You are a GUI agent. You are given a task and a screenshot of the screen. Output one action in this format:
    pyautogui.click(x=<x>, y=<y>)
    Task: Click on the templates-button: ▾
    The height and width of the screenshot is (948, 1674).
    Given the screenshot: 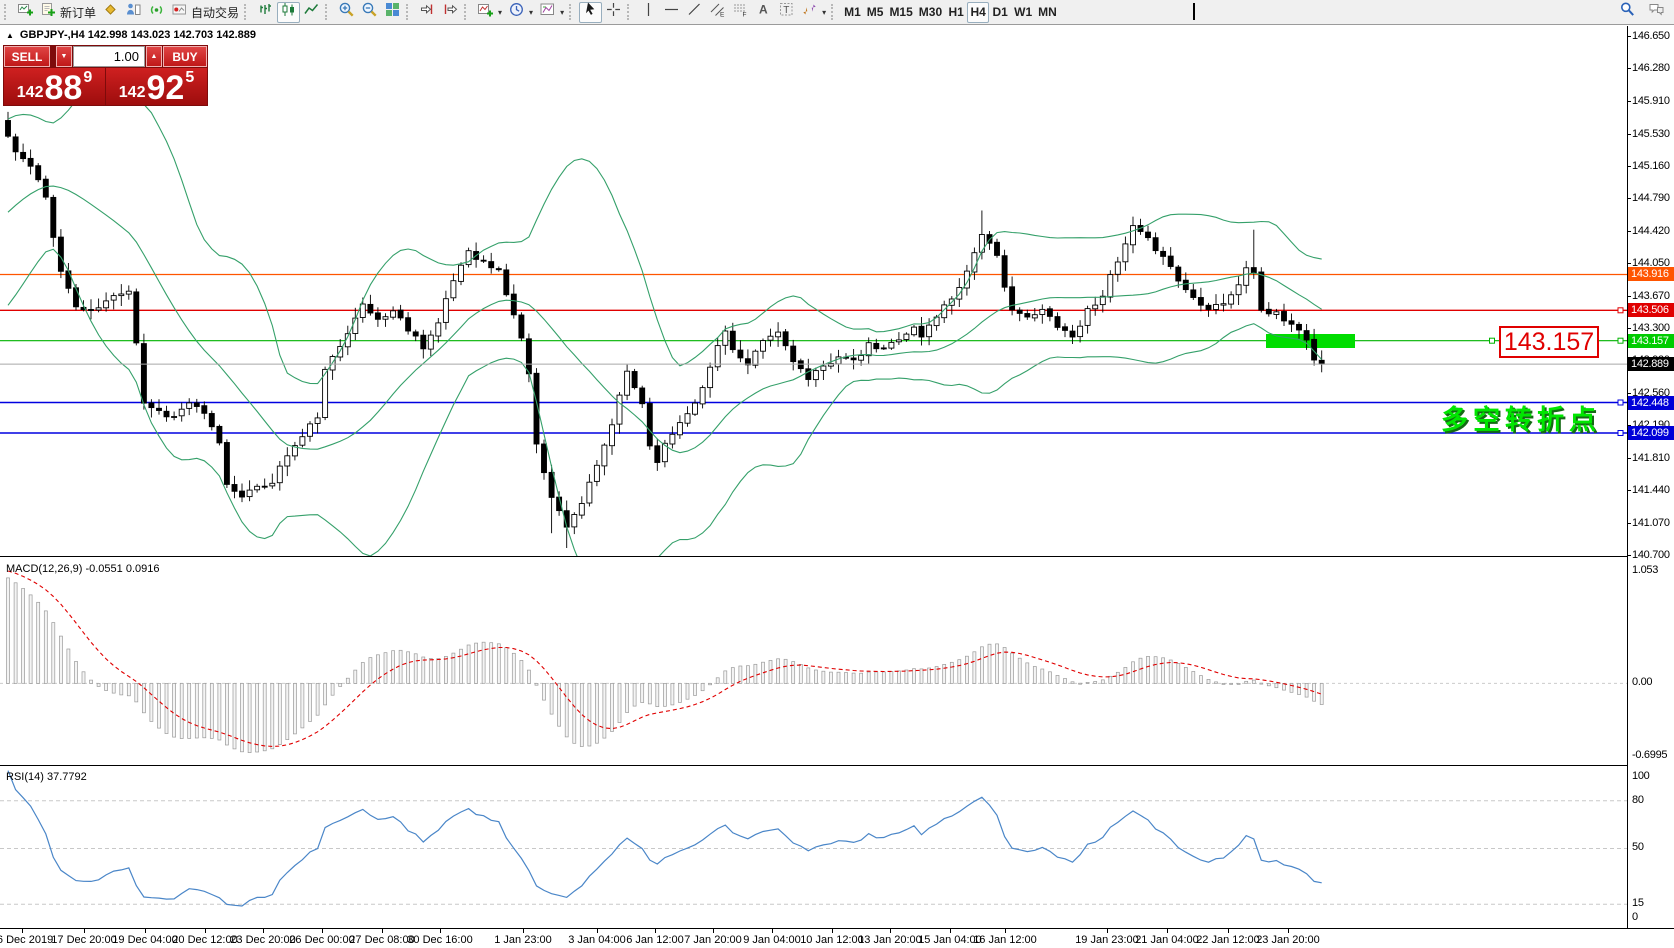 What is the action you would take?
    pyautogui.click(x=551, y=12)
    